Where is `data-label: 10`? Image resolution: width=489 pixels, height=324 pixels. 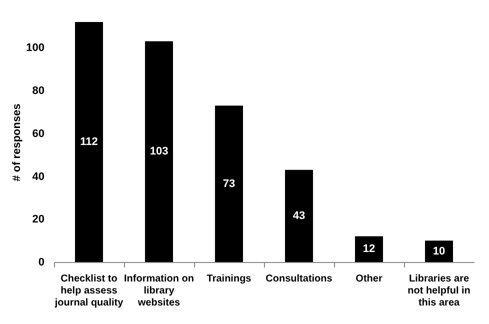 data-label: 10 is located at coordinates (439, 251).